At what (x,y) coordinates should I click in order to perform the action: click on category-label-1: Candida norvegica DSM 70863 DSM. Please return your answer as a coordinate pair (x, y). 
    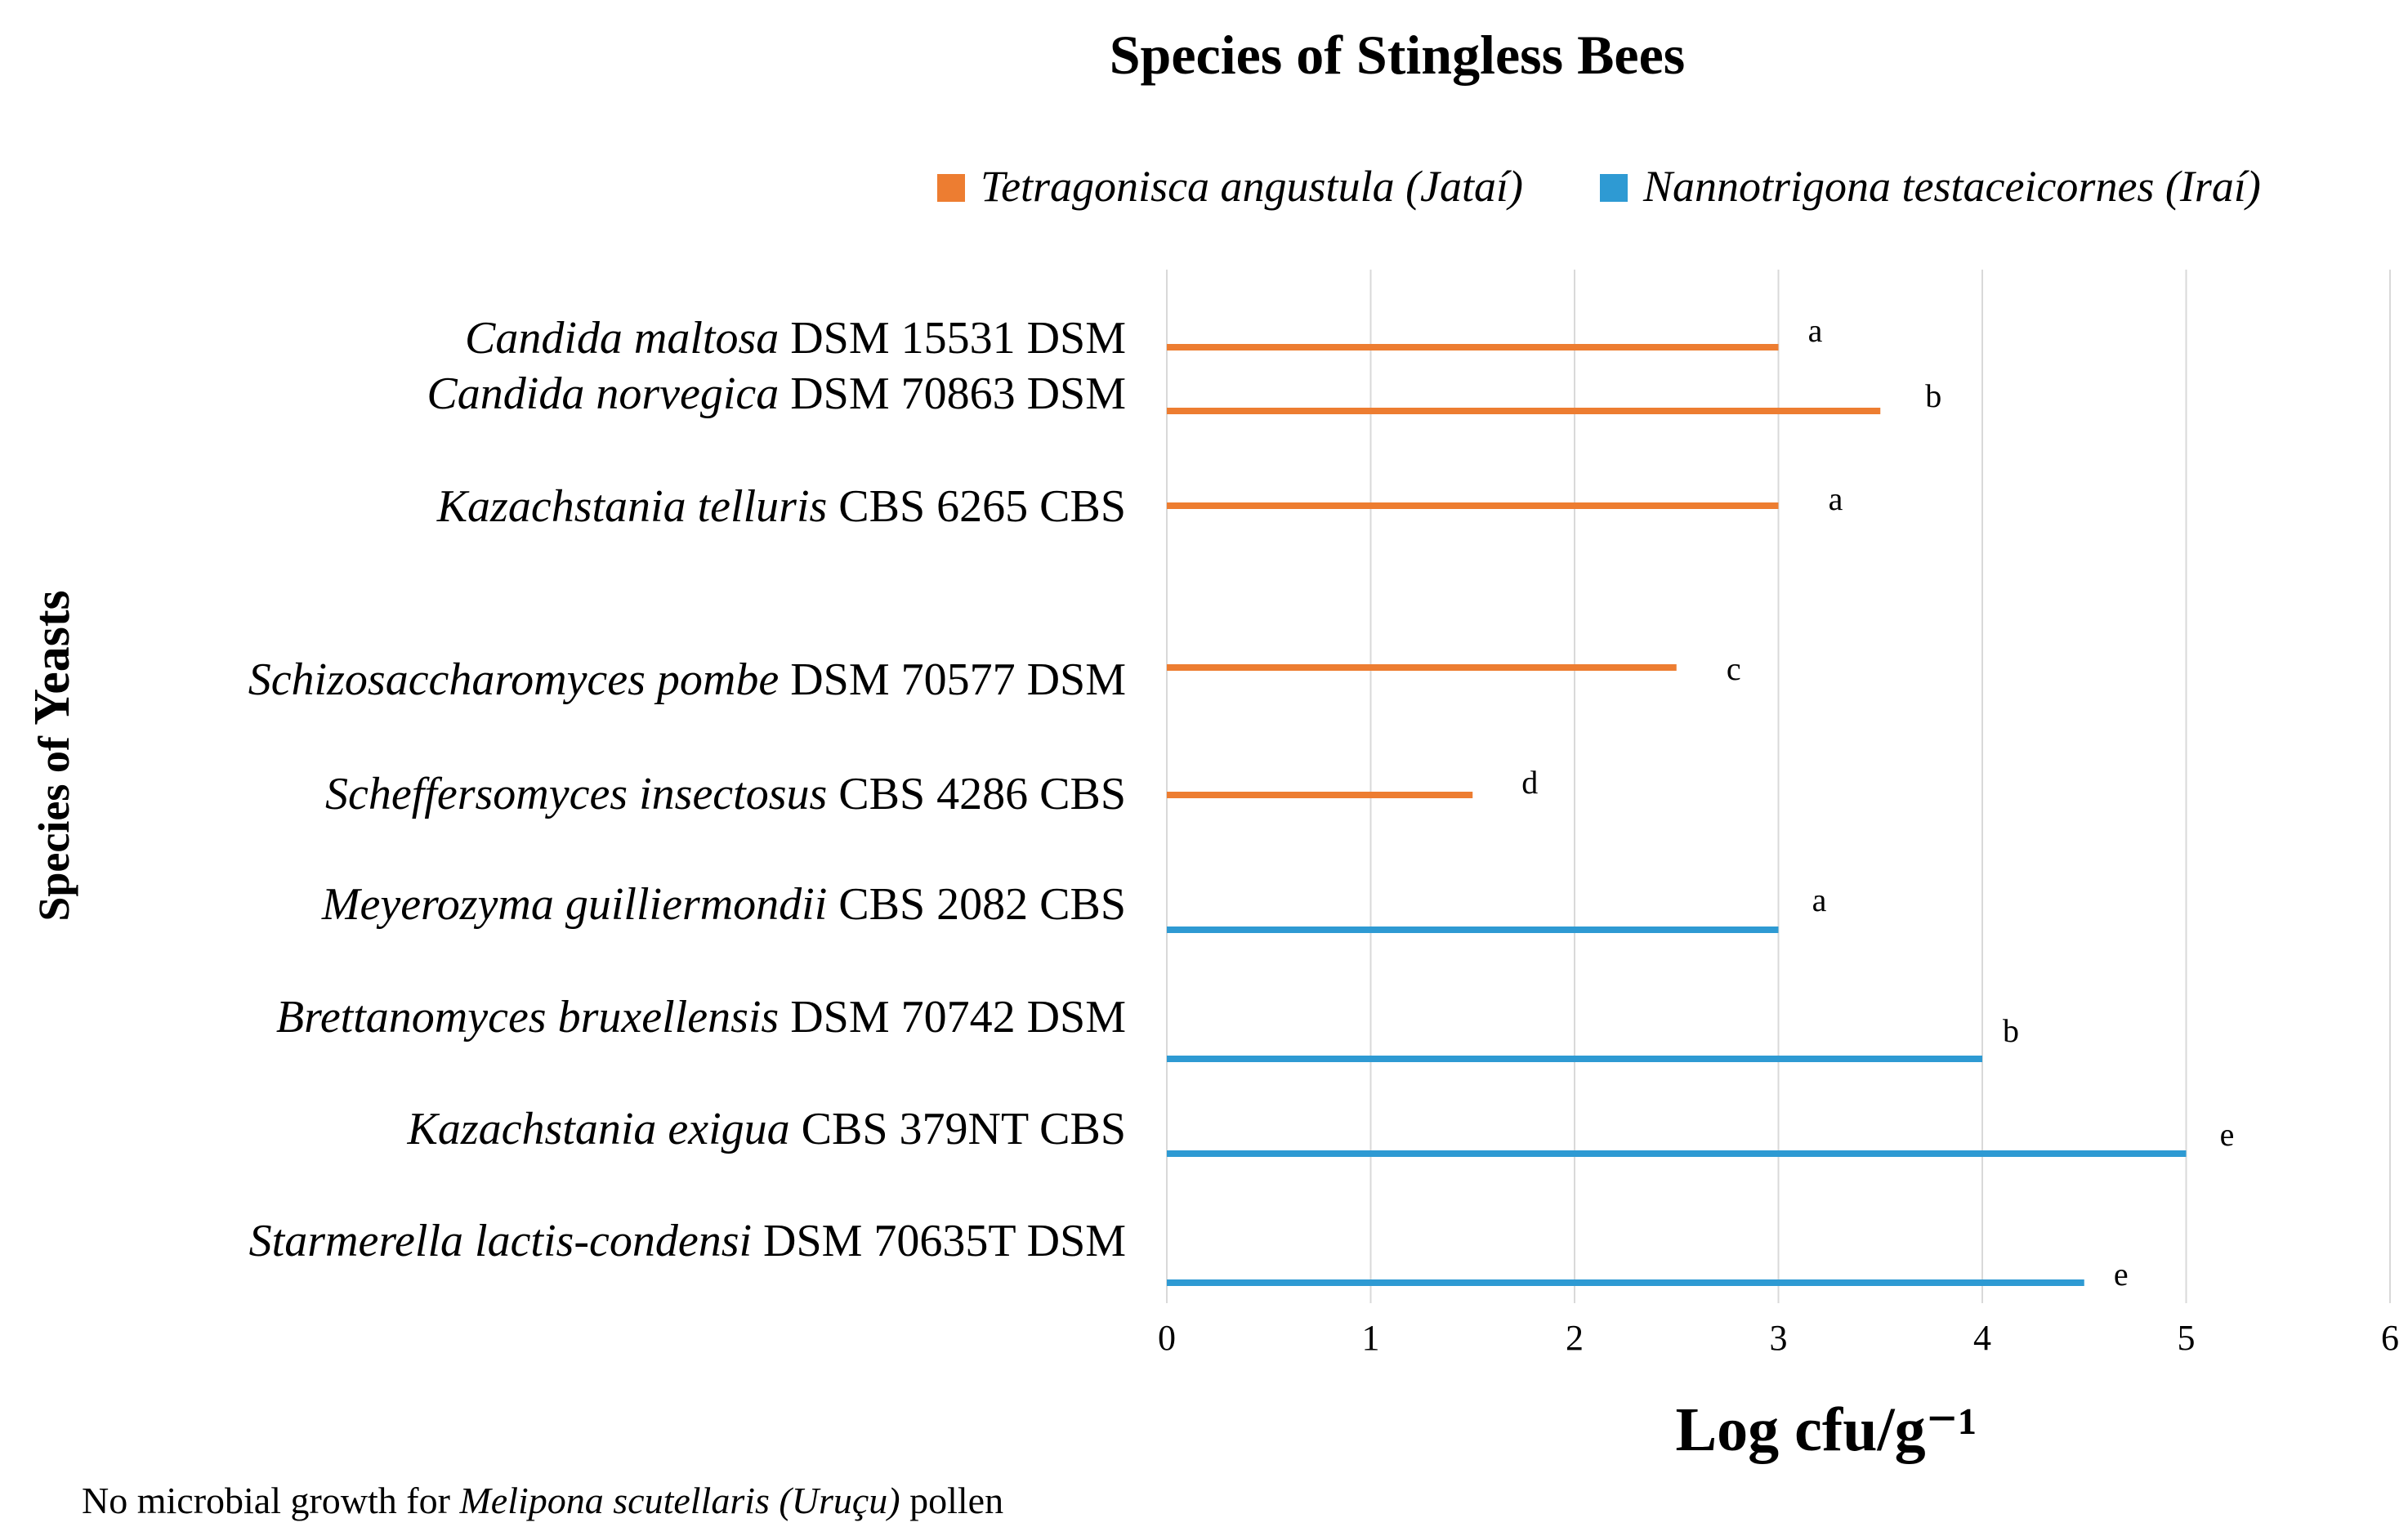
    Looking at the image, I should click on (776, 393).